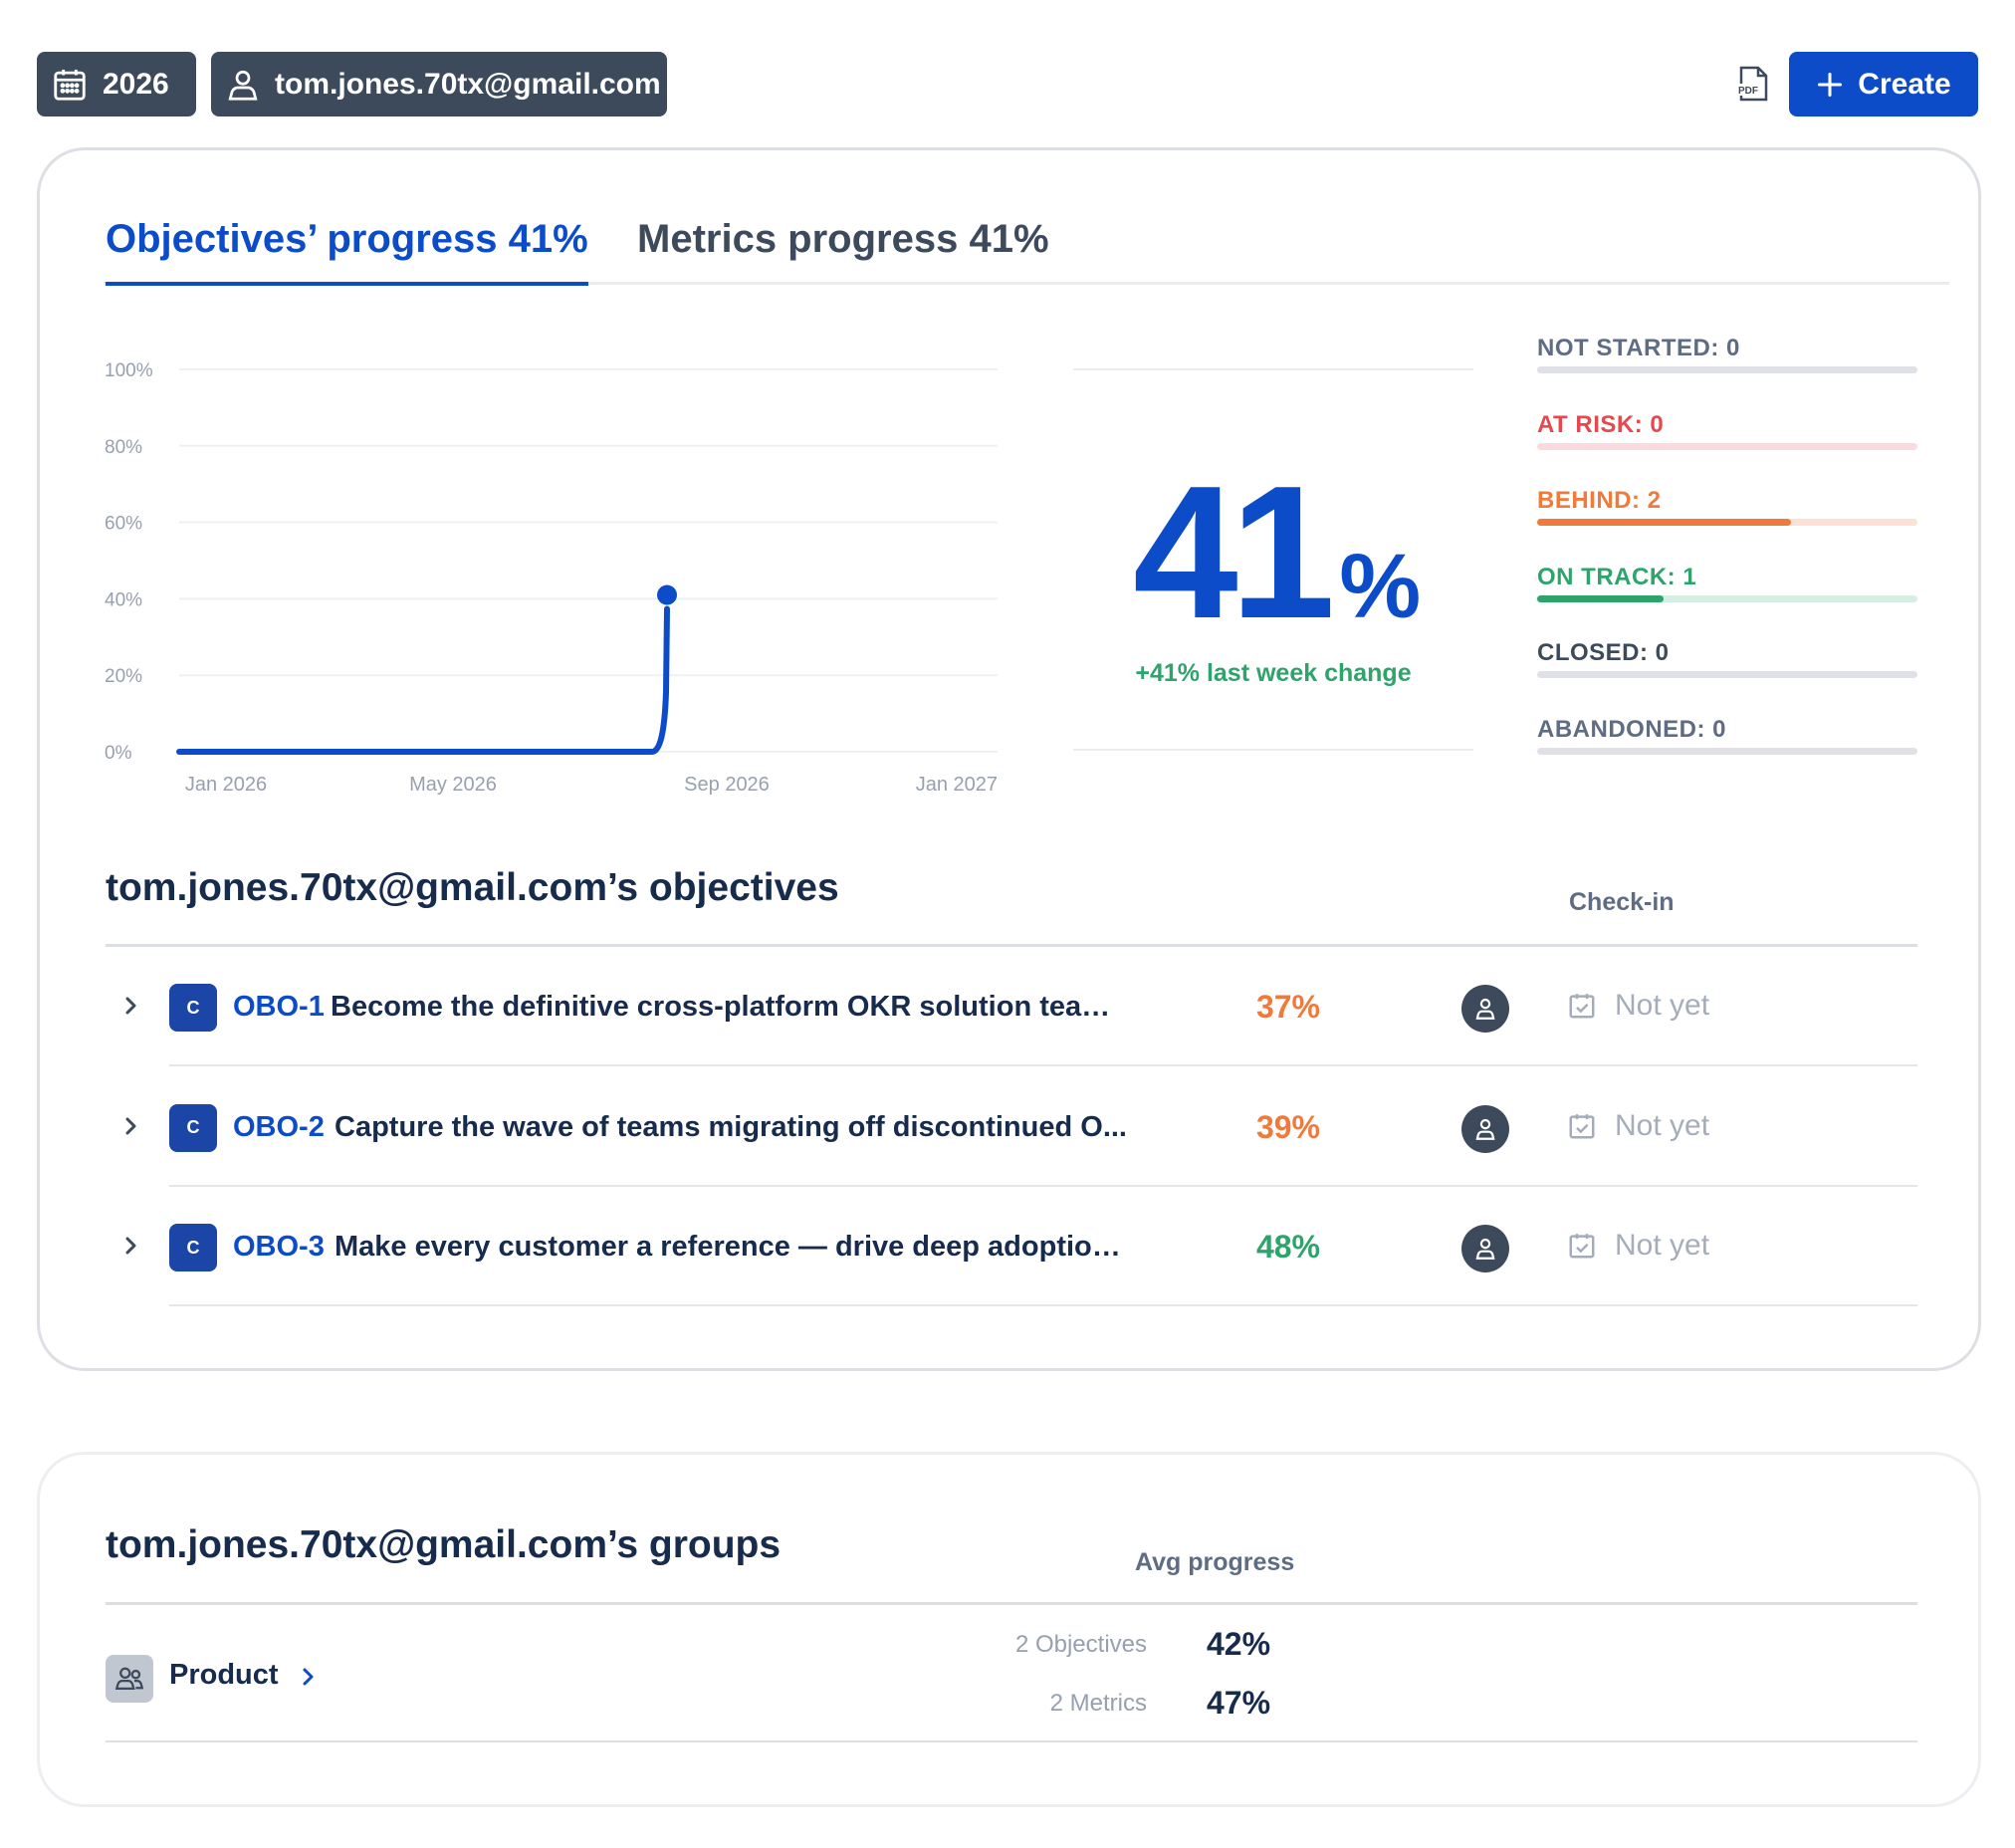 The image size is (2015, 1848). I want to click on objective-key: OBO-2, so click(279, 1126).